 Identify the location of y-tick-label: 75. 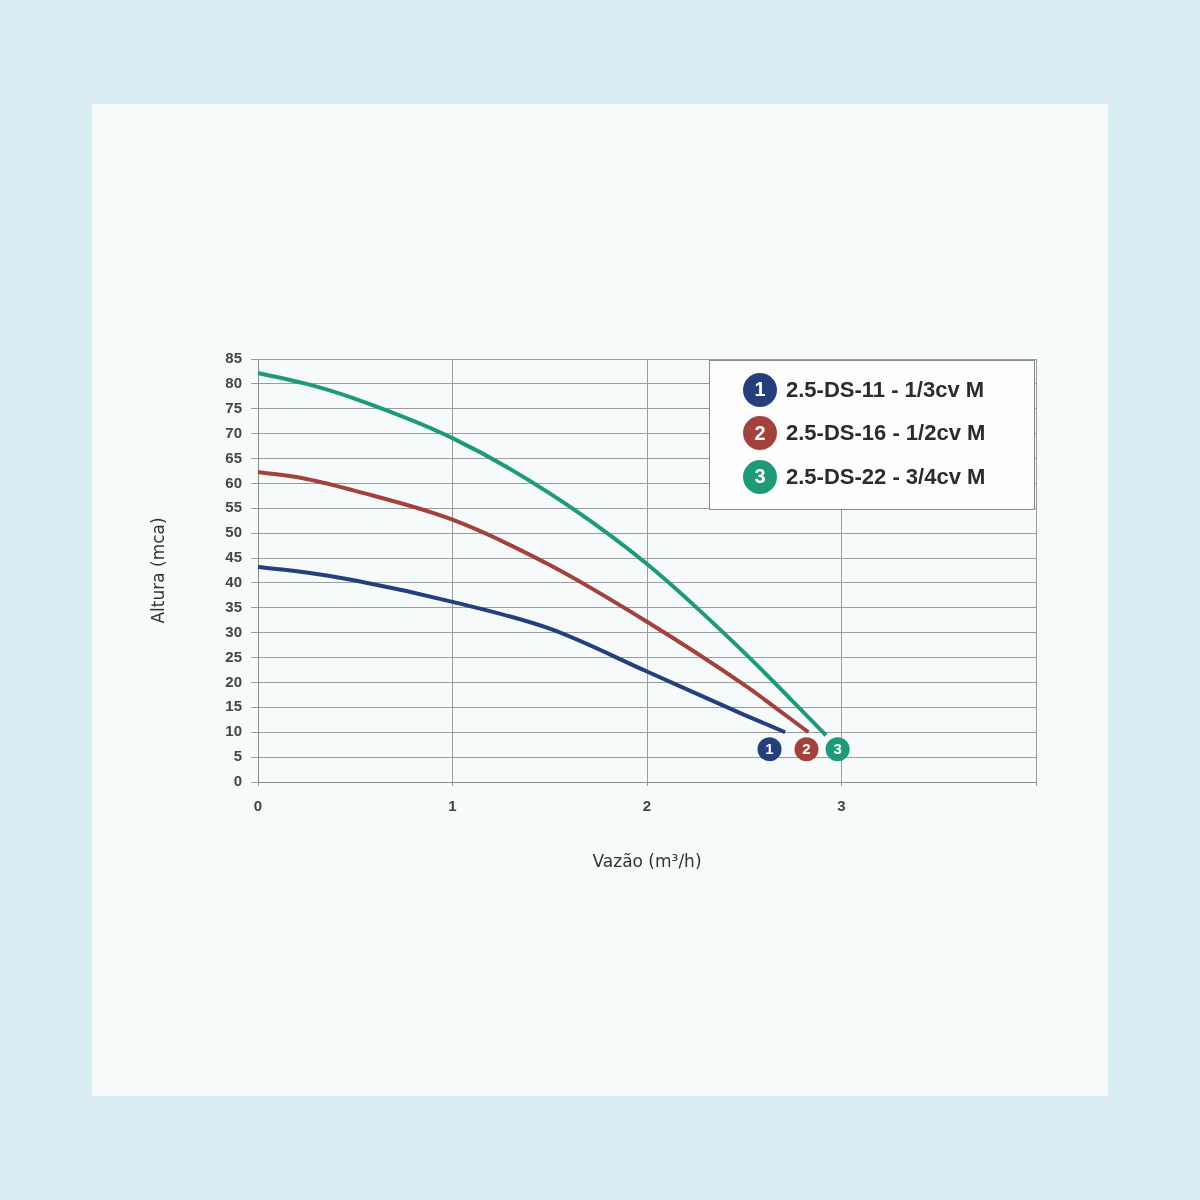
(233, 407).